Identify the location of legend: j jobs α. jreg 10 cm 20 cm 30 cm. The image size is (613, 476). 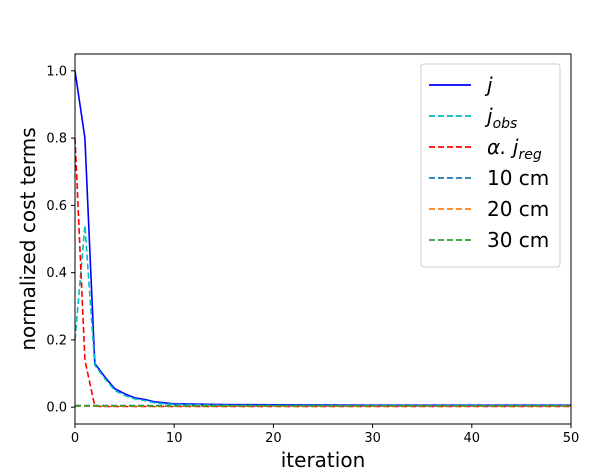
(490, 165).